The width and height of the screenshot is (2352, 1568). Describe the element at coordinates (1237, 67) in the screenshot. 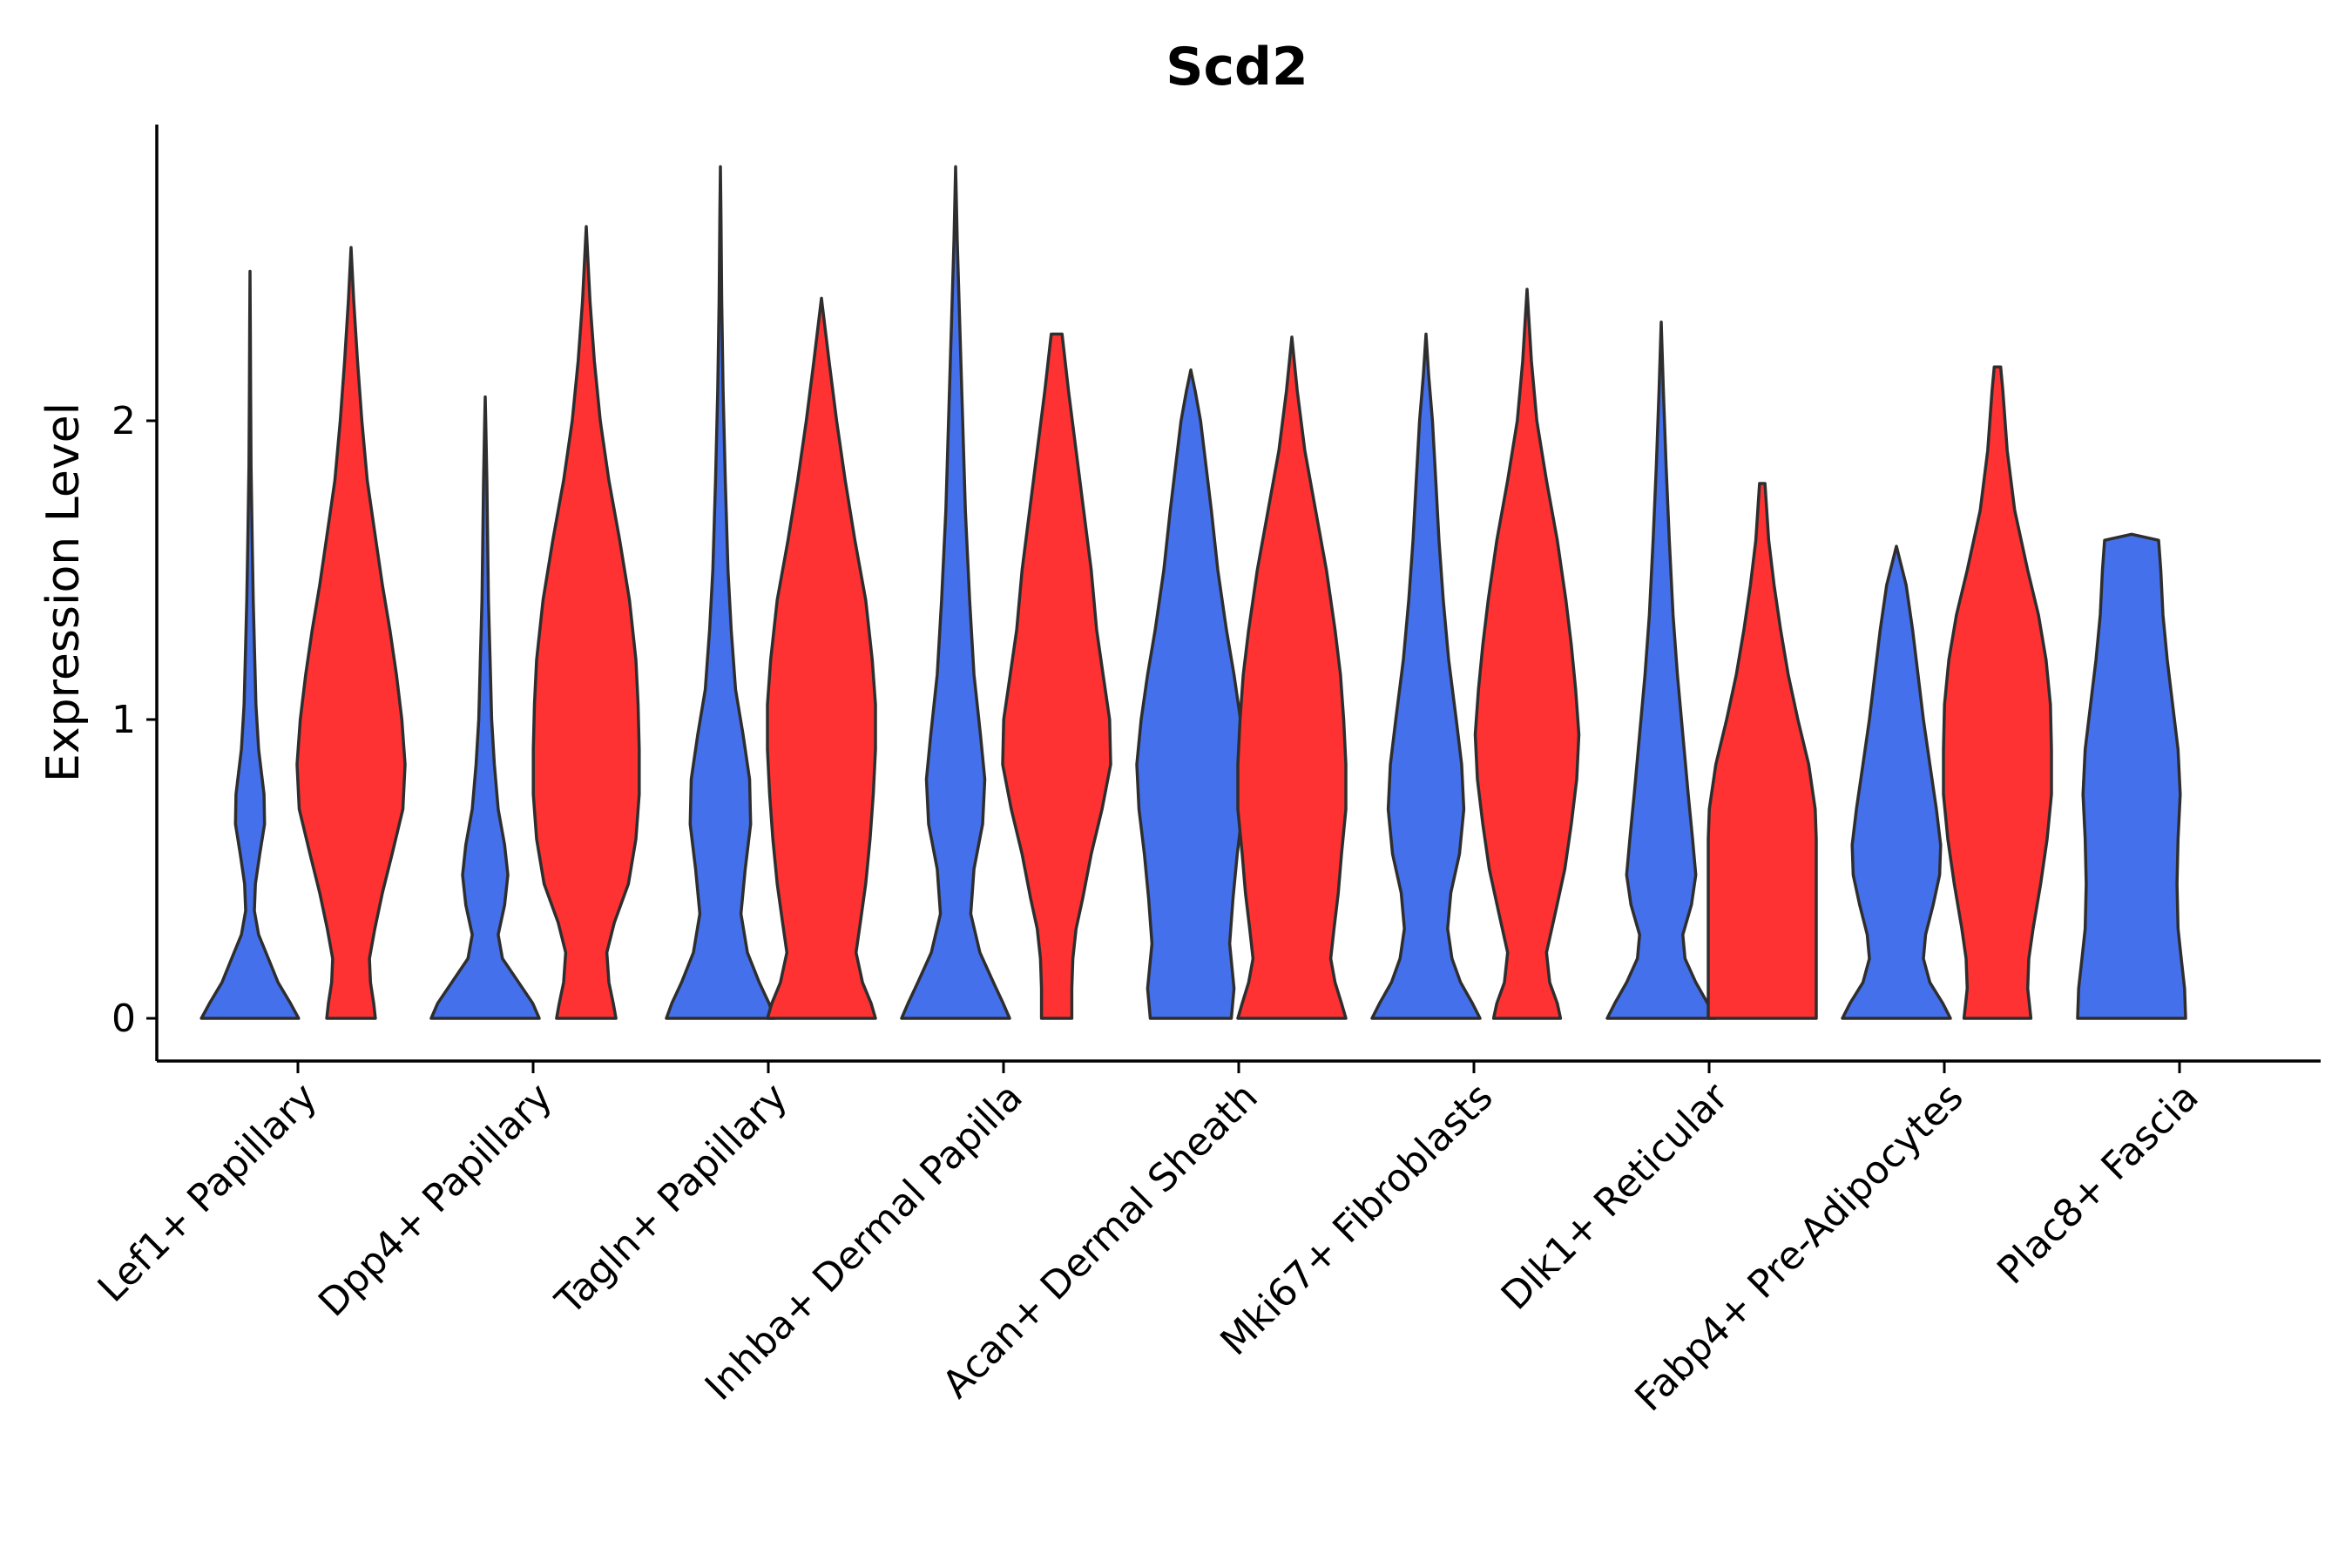

I see `chart-title: Scd2` at that location.